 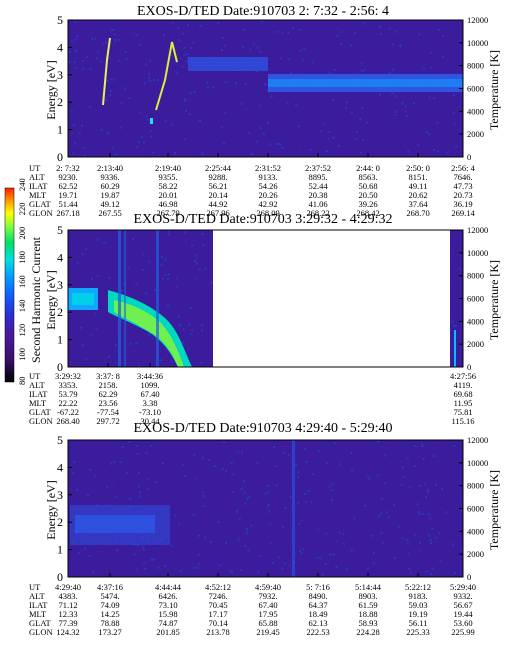 I want to click on orbit-row-label: GLAT, so click(x=40, y=623).